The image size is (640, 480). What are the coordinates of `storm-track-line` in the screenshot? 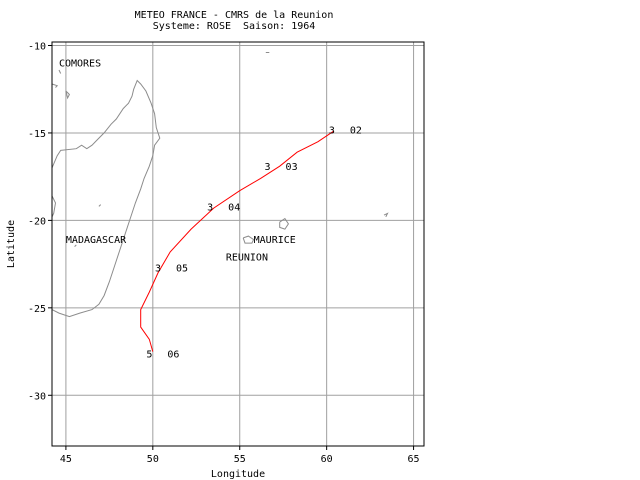 It's located at (237, 241).